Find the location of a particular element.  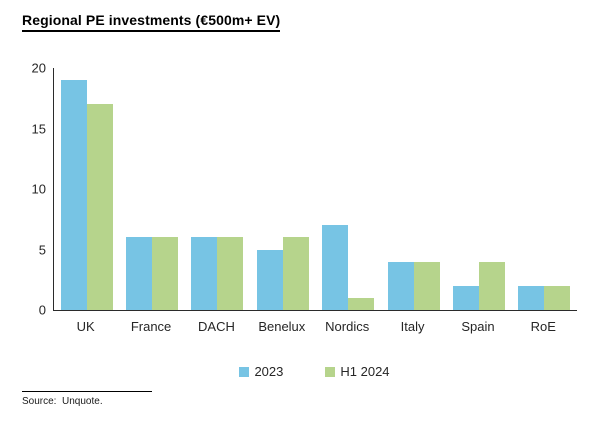

bar-2023-spain is located at coordinates (465, 297).